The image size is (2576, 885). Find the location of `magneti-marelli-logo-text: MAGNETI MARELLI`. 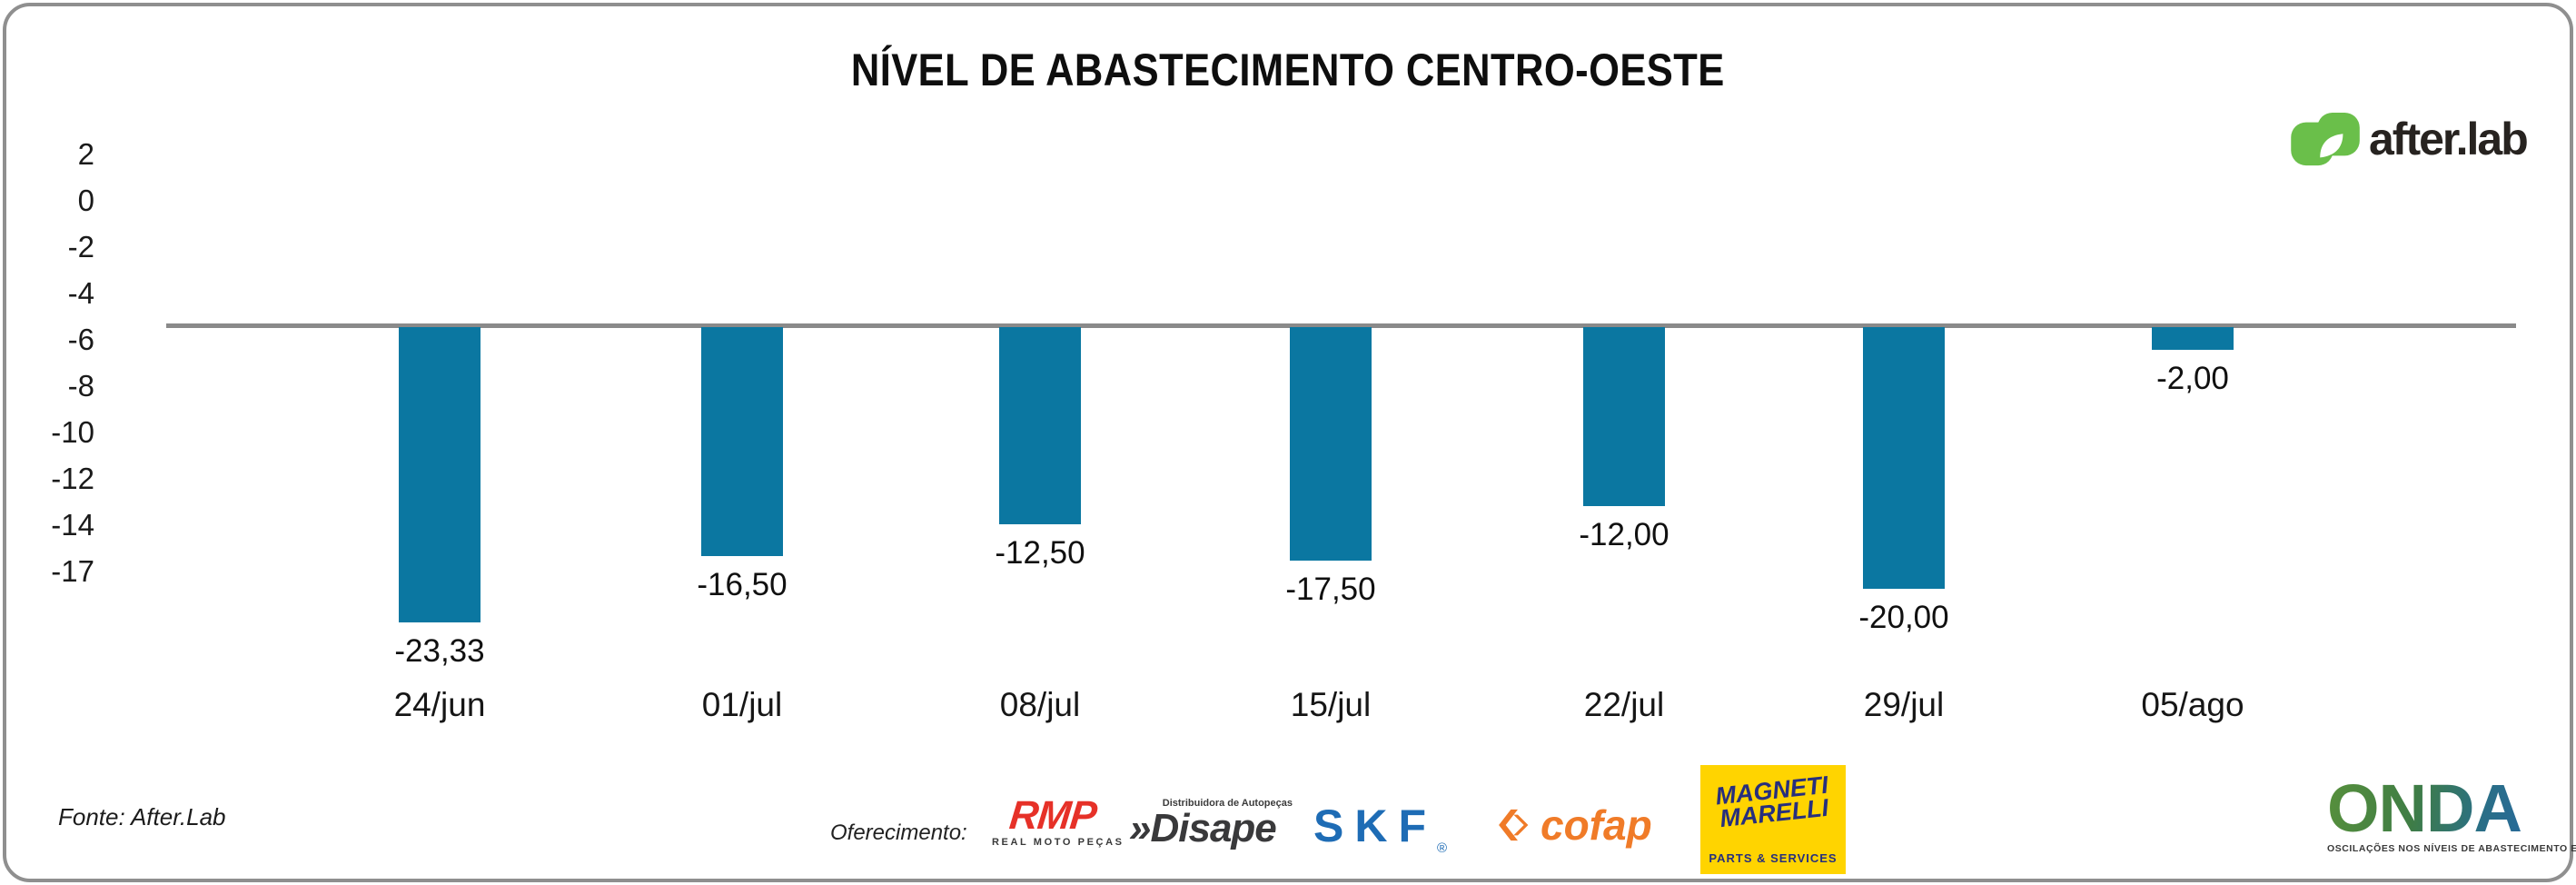

magneti-marelli-logo-text: MAGNETI MARELLI is located at coordinates (1772, 802).